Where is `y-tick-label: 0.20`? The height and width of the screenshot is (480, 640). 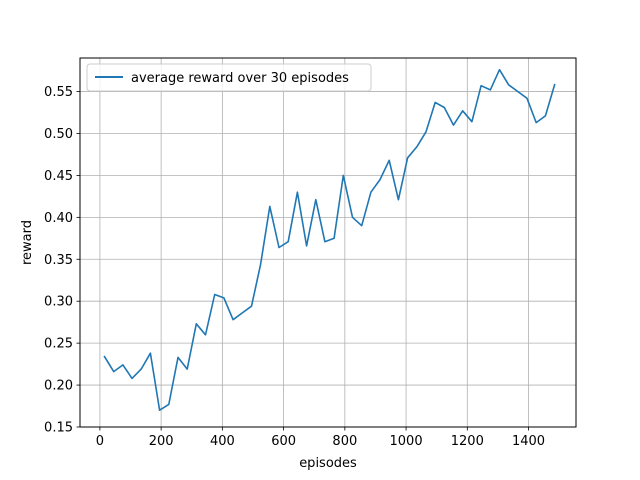
y-tick-label: 0.20 is located at coordinates (58, 386).